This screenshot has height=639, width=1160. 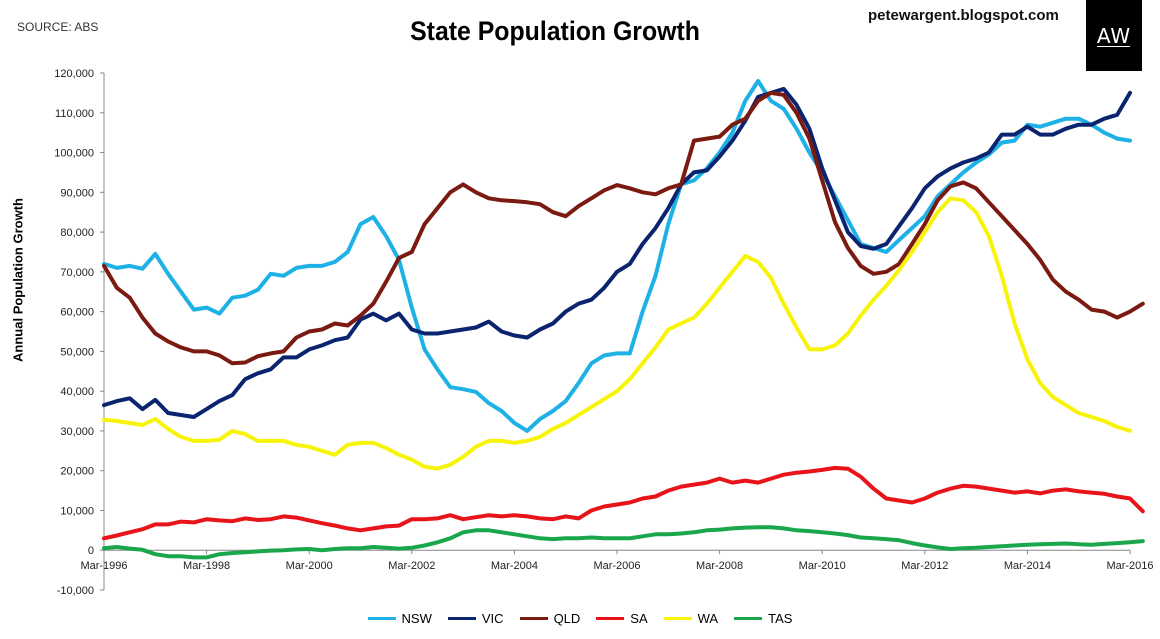 I want to click on y-tick-label: 80,000, so click(x=77, y=233).